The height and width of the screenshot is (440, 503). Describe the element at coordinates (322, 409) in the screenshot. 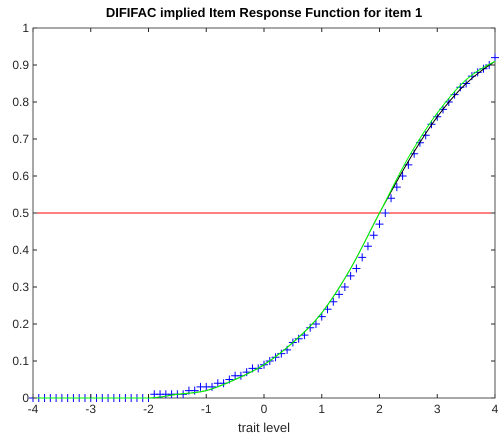

I see `x-tick-label: 1` at that location.